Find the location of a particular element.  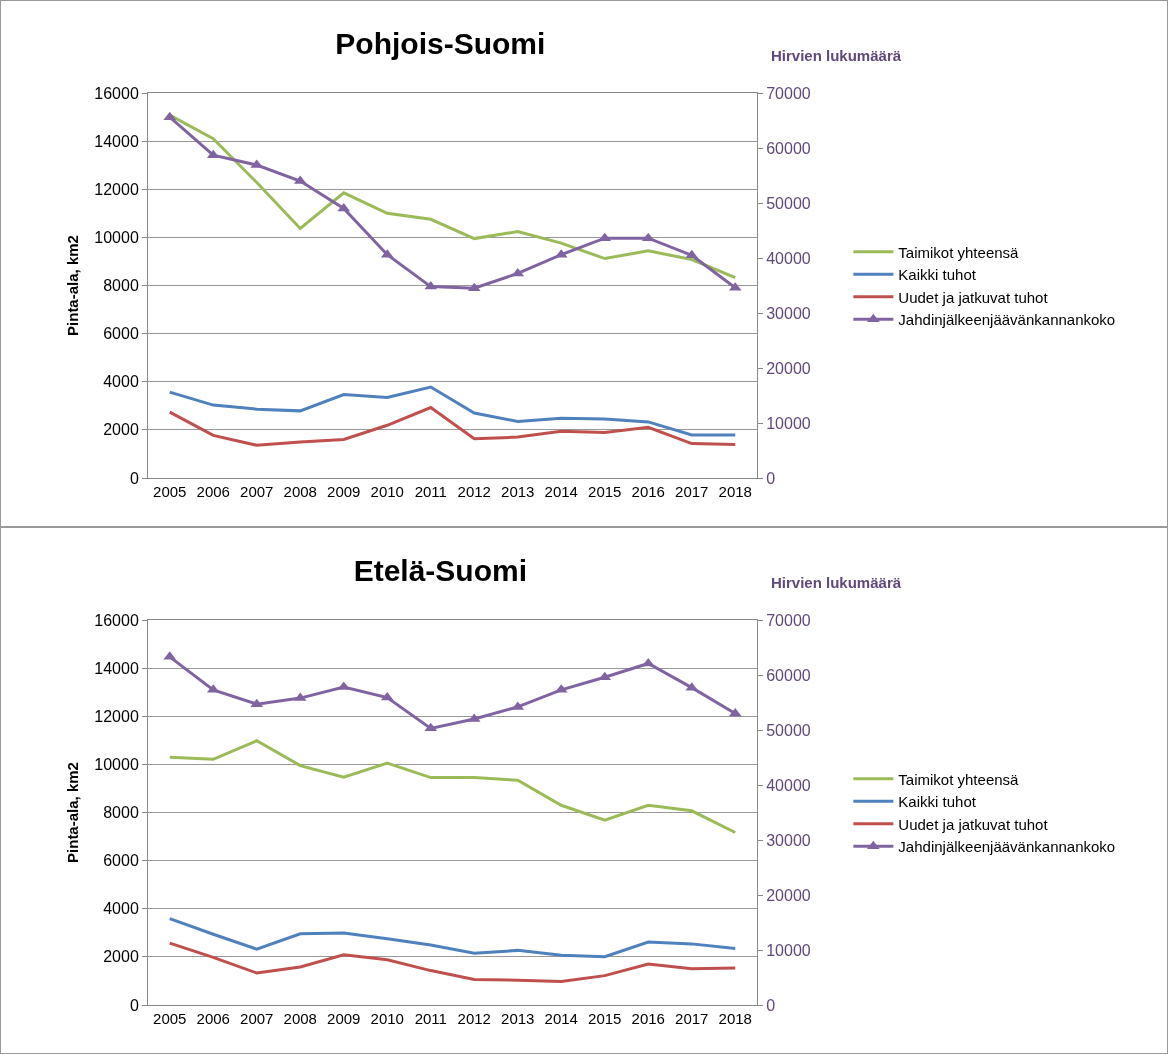

chart-title: Etelä-Suomi is located at coordinates (440, 570).